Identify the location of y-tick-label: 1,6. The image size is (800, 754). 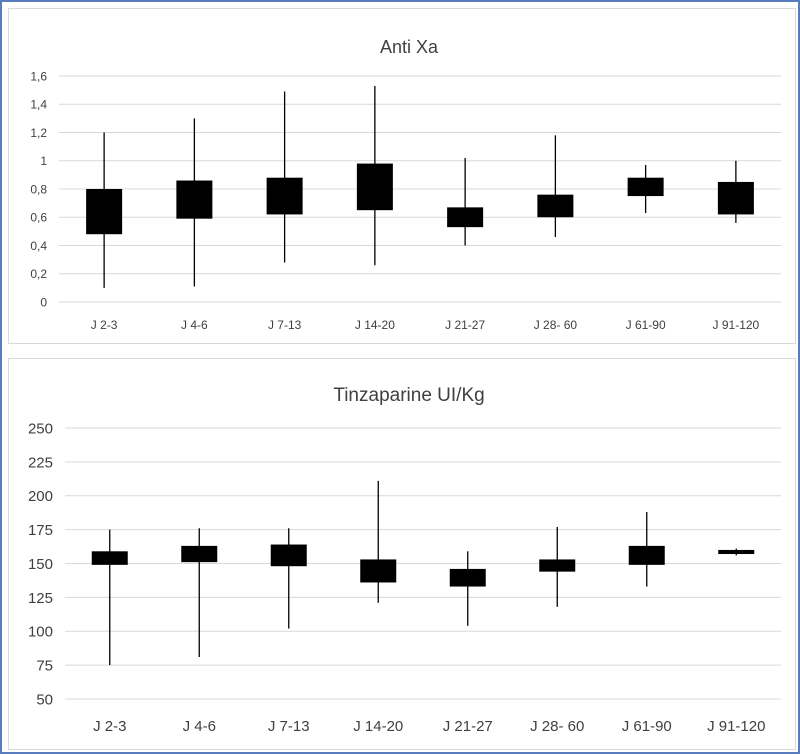
(38, 76).